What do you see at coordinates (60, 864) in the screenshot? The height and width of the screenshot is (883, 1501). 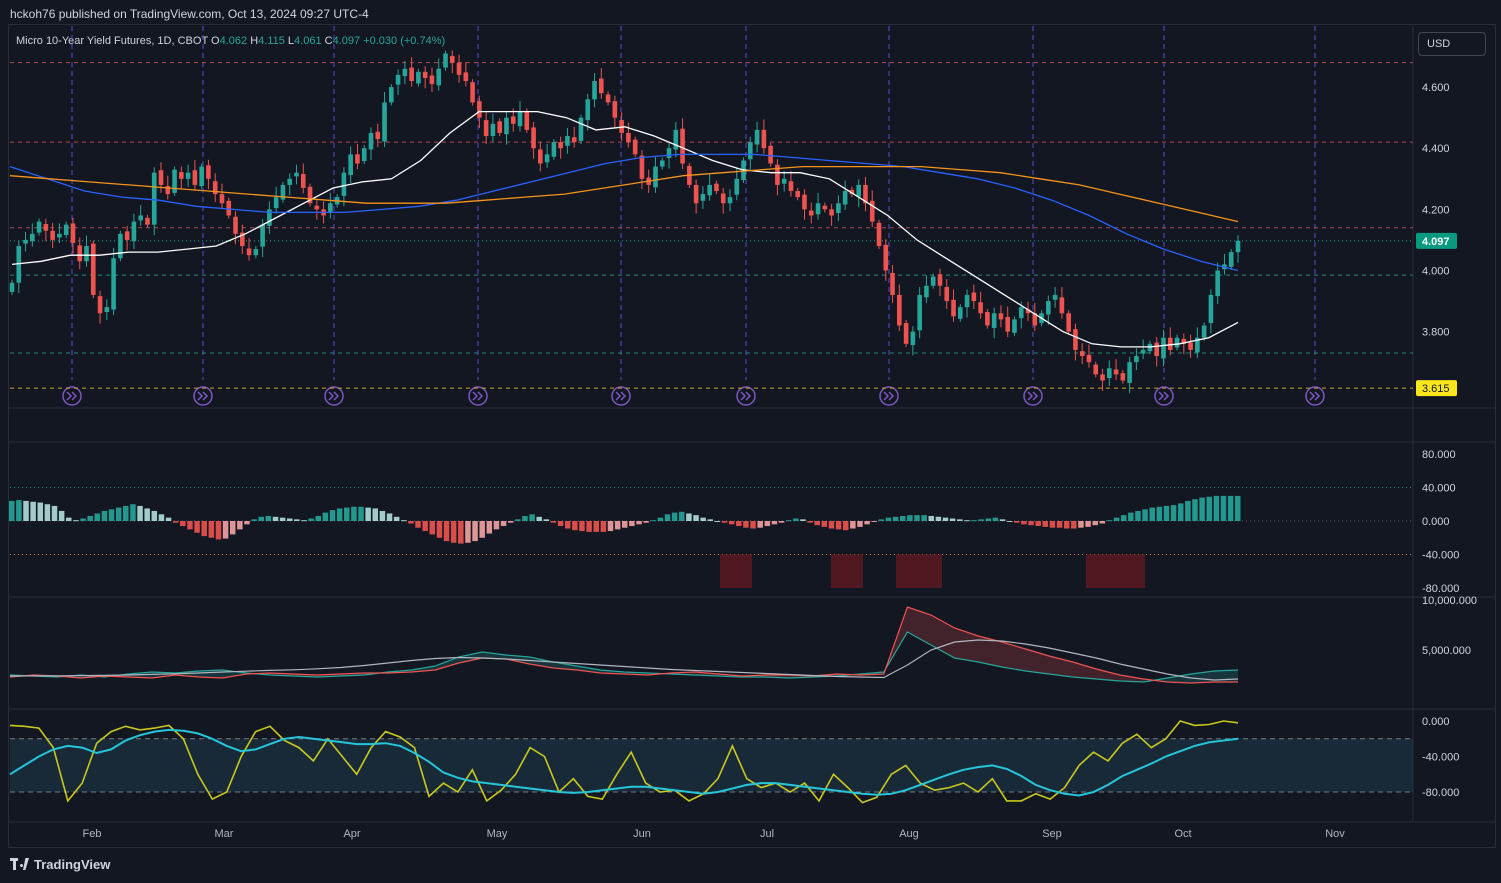 I see `tradingview-logo: TradingView` at bounding box center [60, 864].